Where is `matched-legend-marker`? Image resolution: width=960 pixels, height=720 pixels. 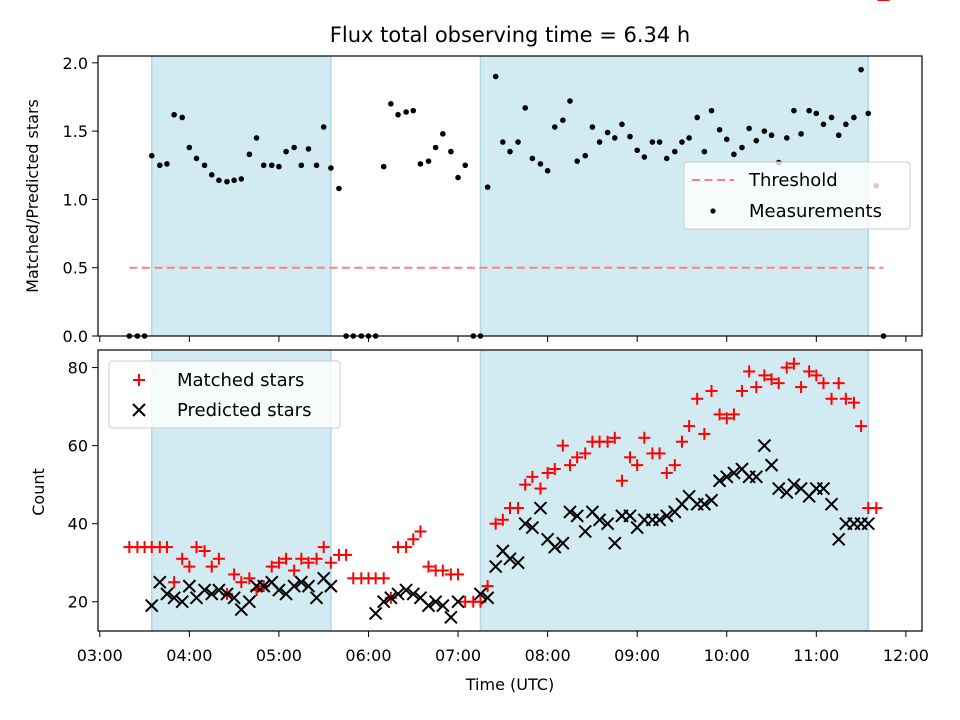
matched-legend-marker is located at coordinates (139, 380).